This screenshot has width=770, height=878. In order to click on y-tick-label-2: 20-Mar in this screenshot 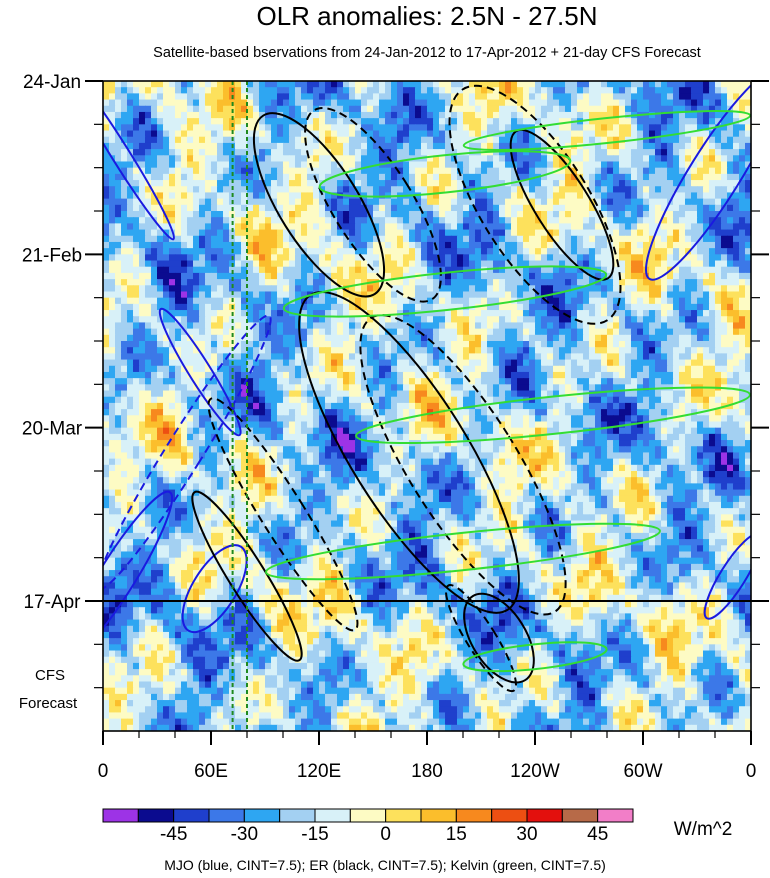, I will do `click(52, 429)`.